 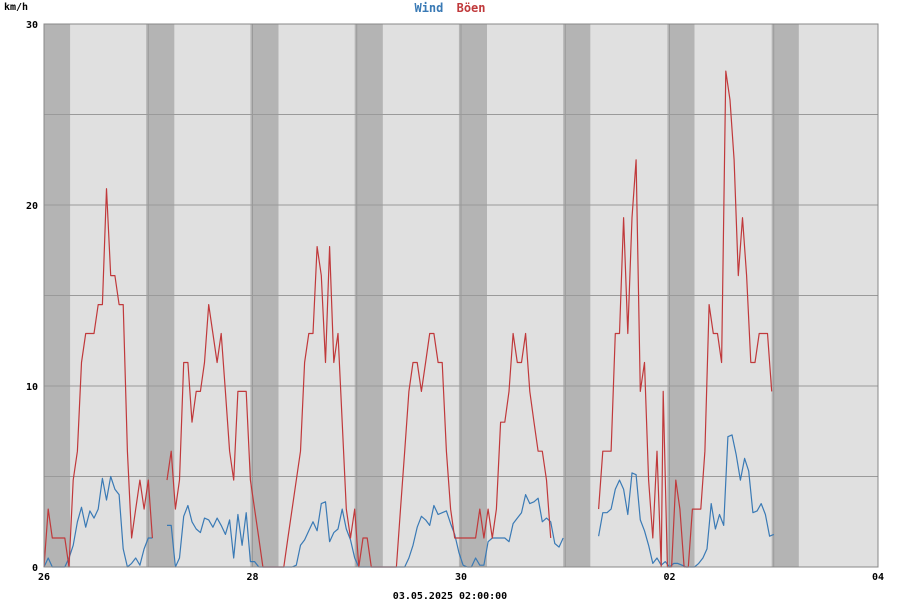 What do you see at coordinates (471, 8) in the screenshot?
I see `title-boeen: Böen` at bounding box center [471, 8].